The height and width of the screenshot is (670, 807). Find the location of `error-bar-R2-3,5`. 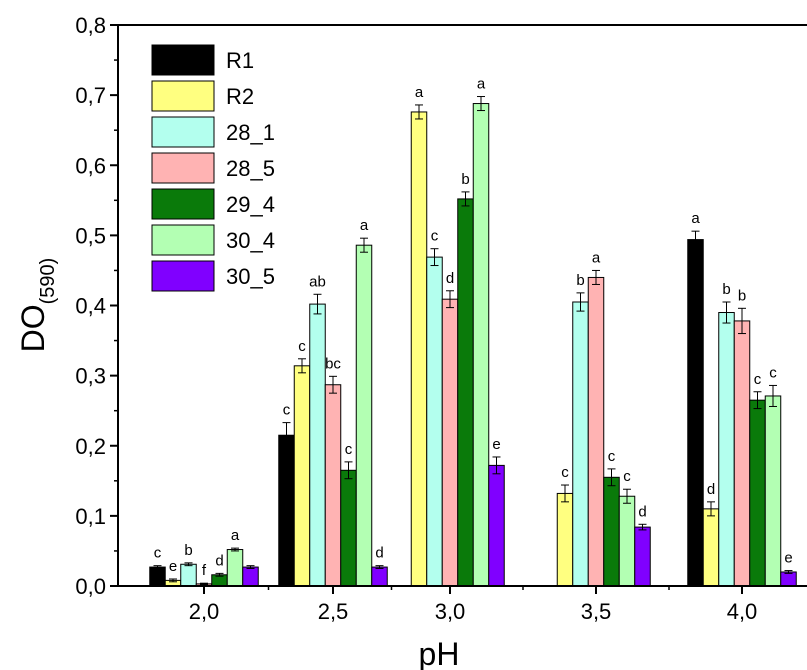

error-bar-R2-3,5 is located at coordinates (565, 493).